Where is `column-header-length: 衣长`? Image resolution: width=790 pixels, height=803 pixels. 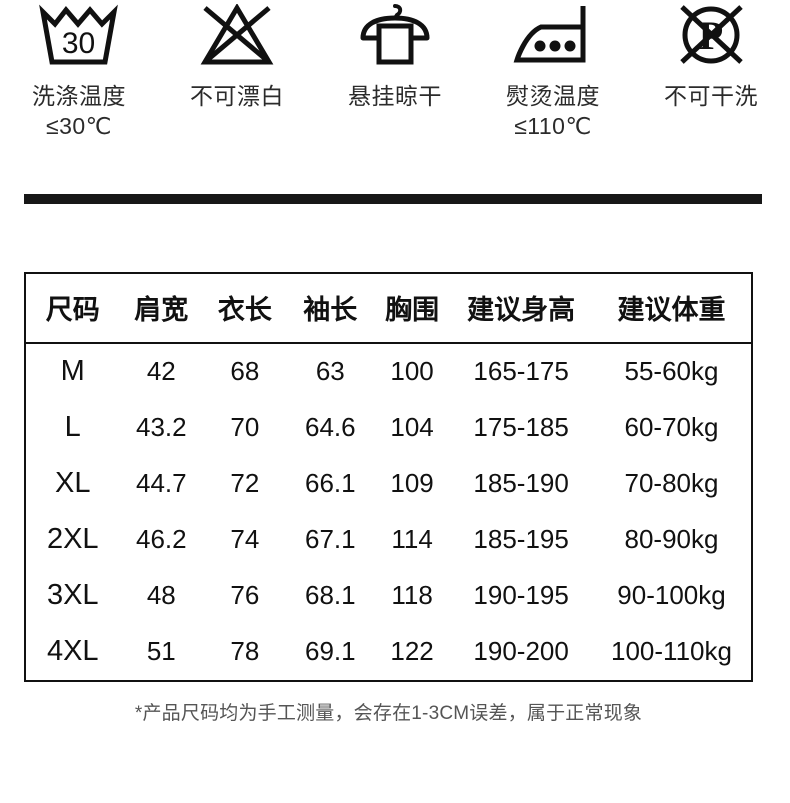 column-header-length: 衣长 is located at coordinates (245, 308).